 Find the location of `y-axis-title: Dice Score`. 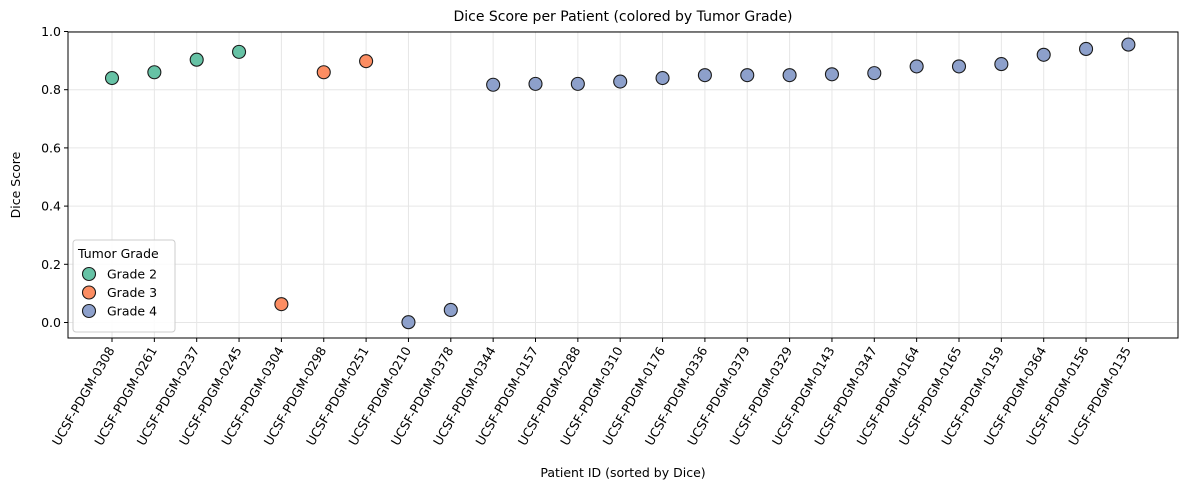

y-axis-title: Dice Score is located at coordinates (15, 184).